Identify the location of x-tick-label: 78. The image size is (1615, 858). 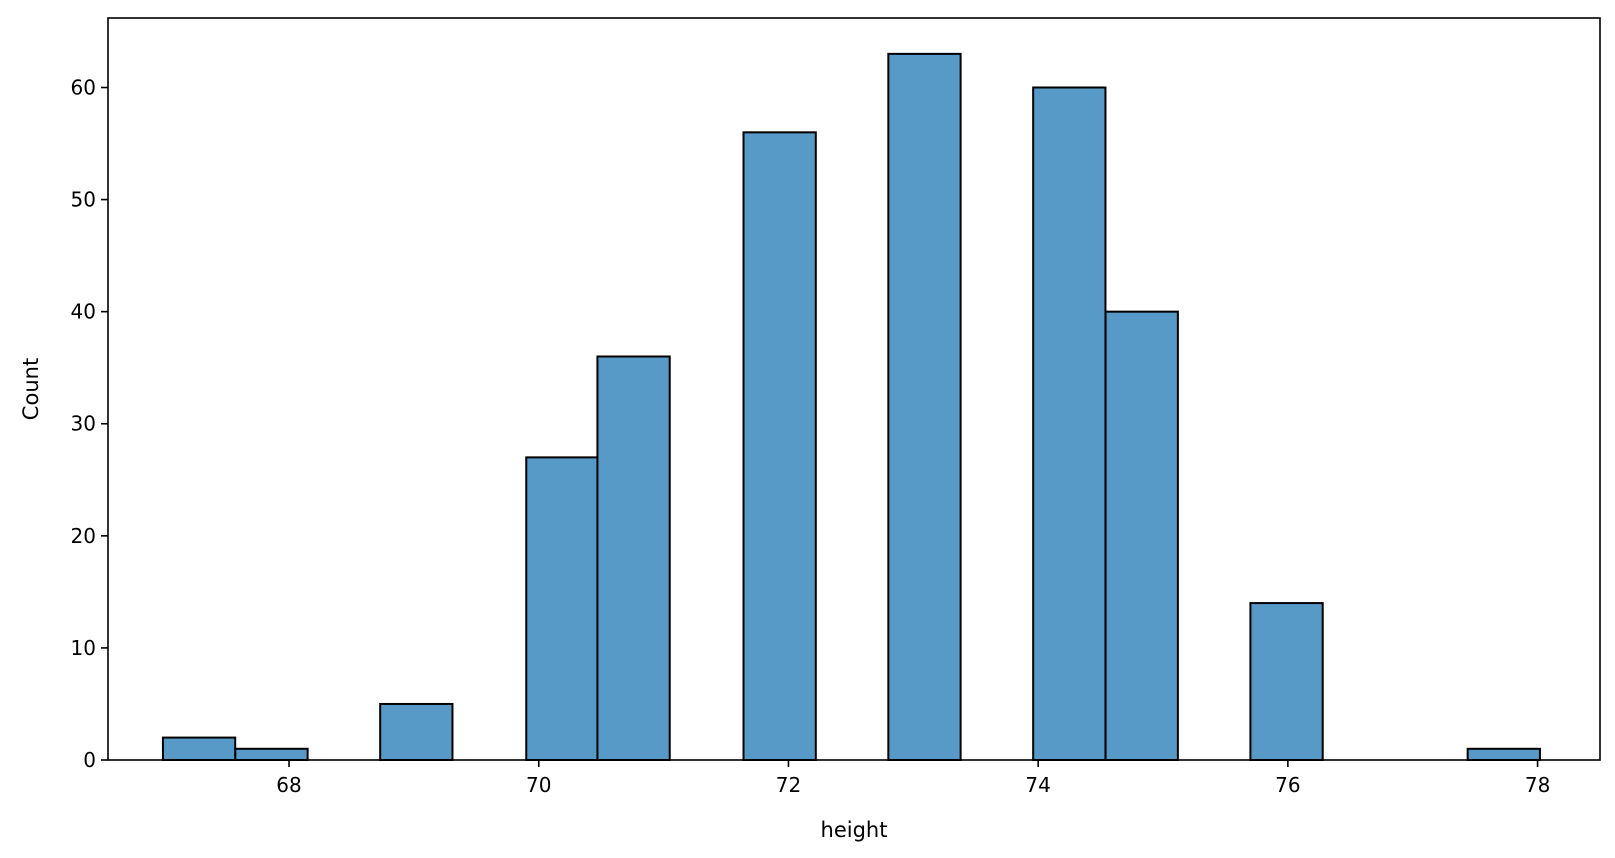
(1537, 785).